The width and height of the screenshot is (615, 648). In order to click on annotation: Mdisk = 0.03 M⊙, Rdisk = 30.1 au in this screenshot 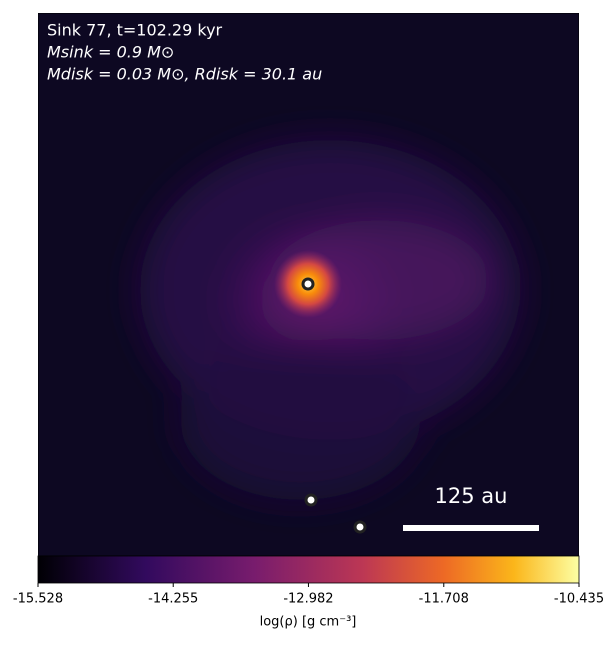, I will do `click(184, 74)`.